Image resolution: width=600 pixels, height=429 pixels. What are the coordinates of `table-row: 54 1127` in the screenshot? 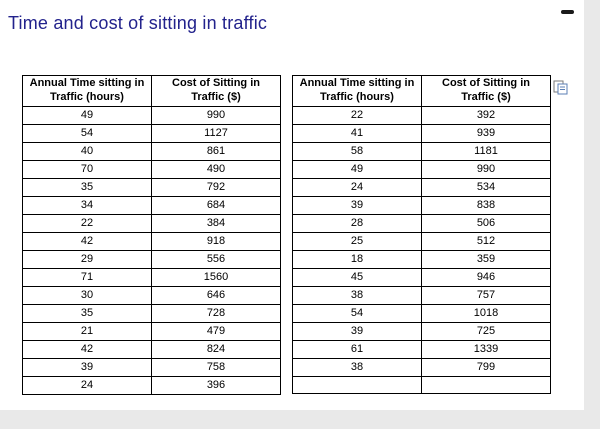 It's located at (151, 133).